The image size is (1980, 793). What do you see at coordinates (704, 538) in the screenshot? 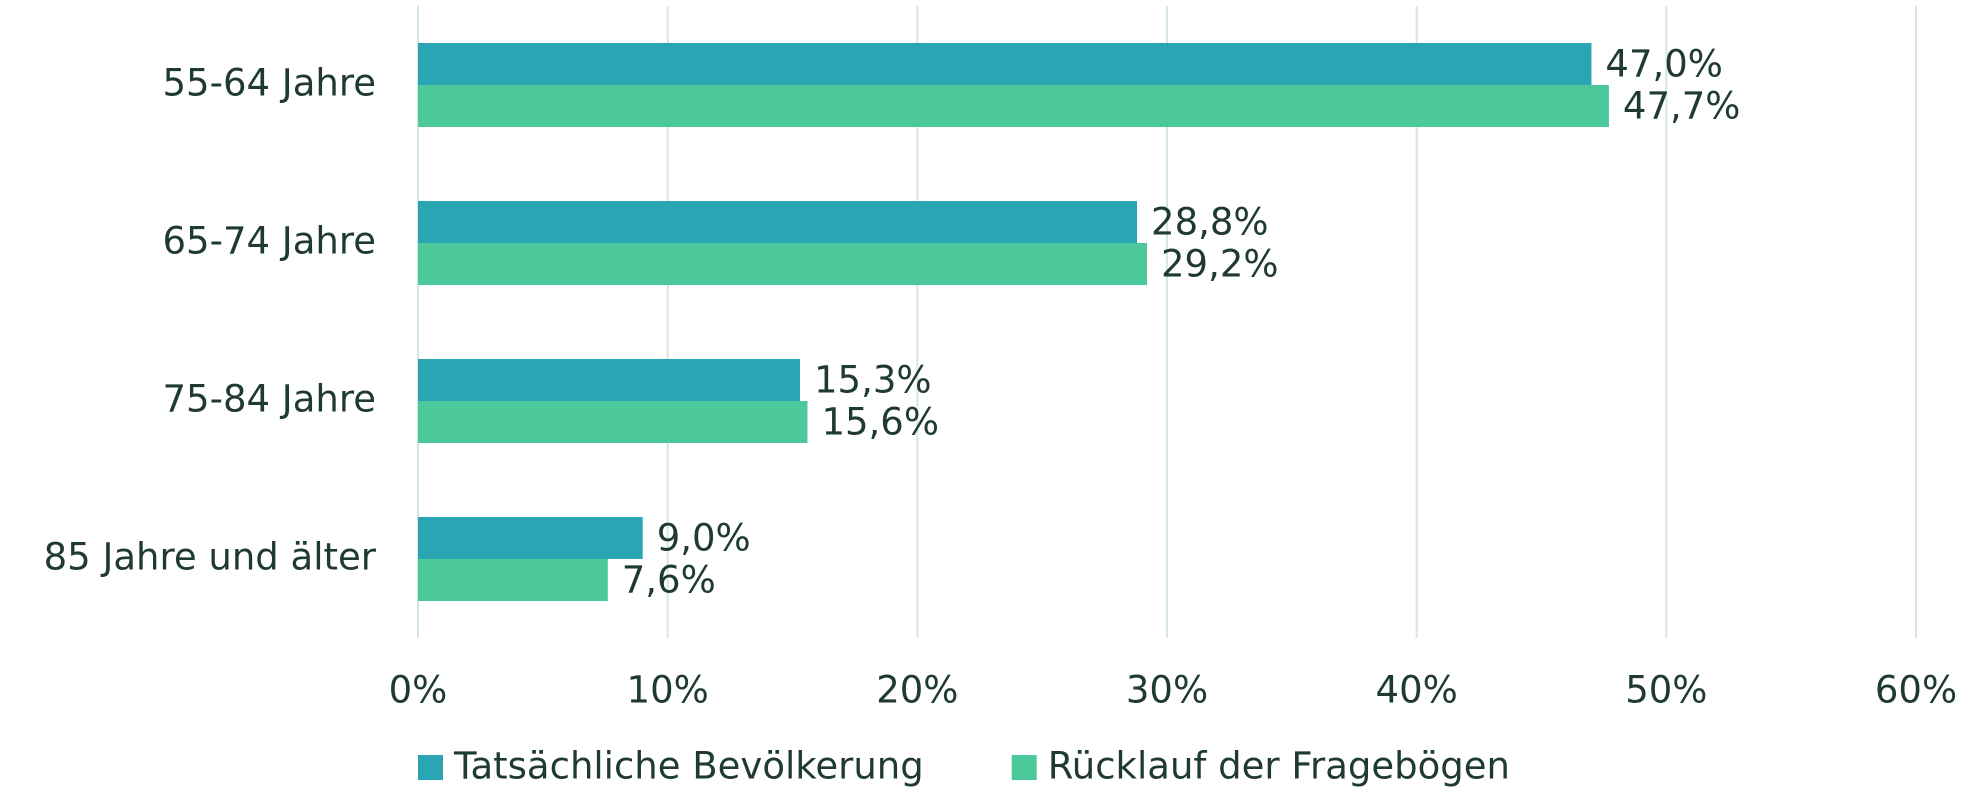
I see `data-label: 9,0%` at bounding box center [704, 538].